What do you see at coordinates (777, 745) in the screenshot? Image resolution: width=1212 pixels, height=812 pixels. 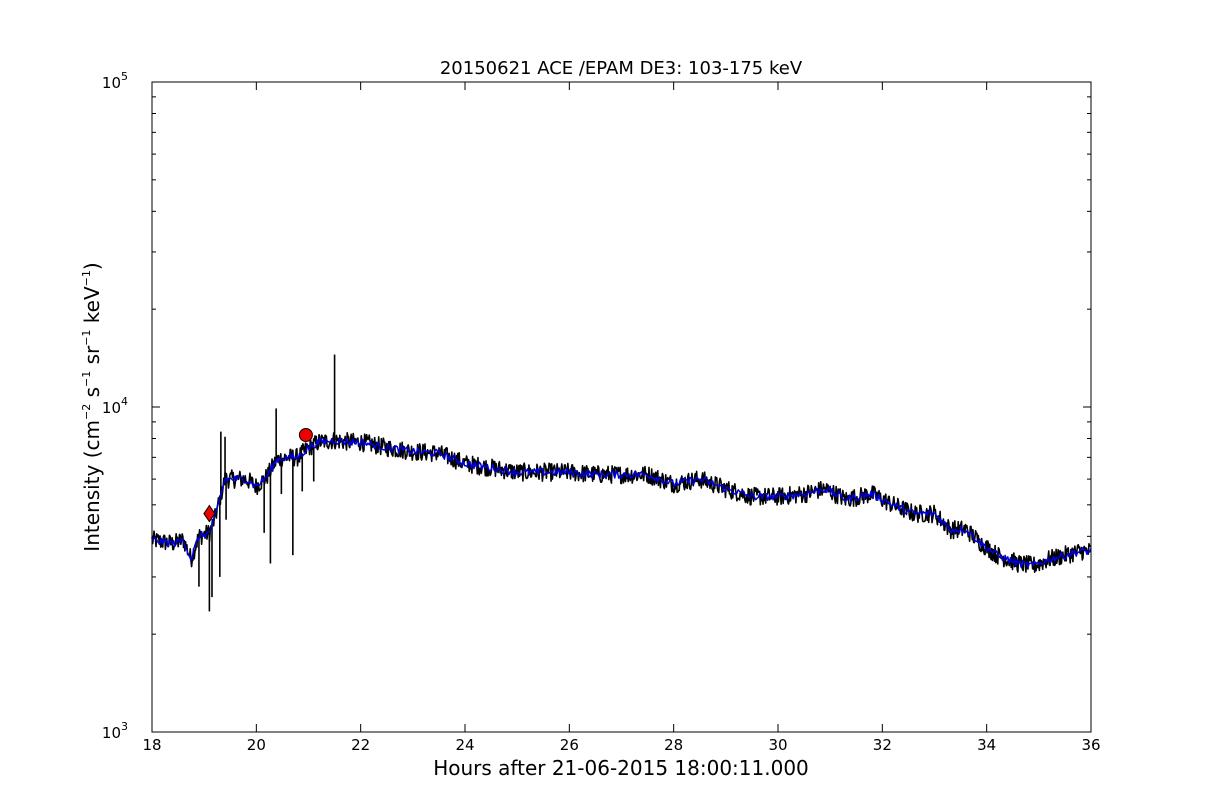 I see `x-tick-label: 30` at bounding box center [777, 745].